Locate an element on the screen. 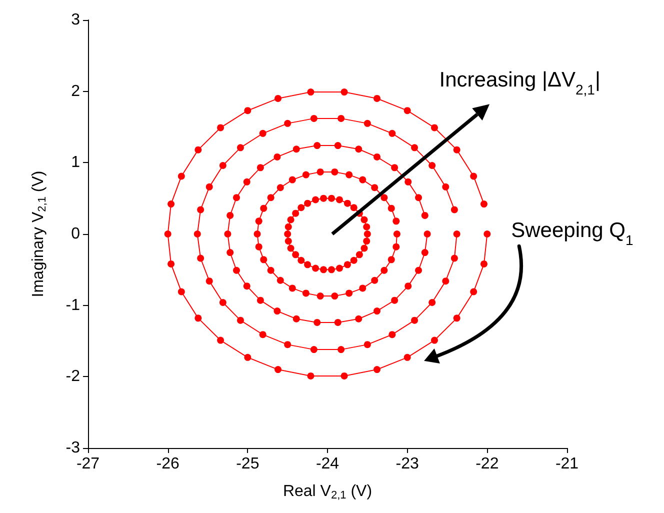  x-tick-label: -24 is located at coordinates (328, 464).